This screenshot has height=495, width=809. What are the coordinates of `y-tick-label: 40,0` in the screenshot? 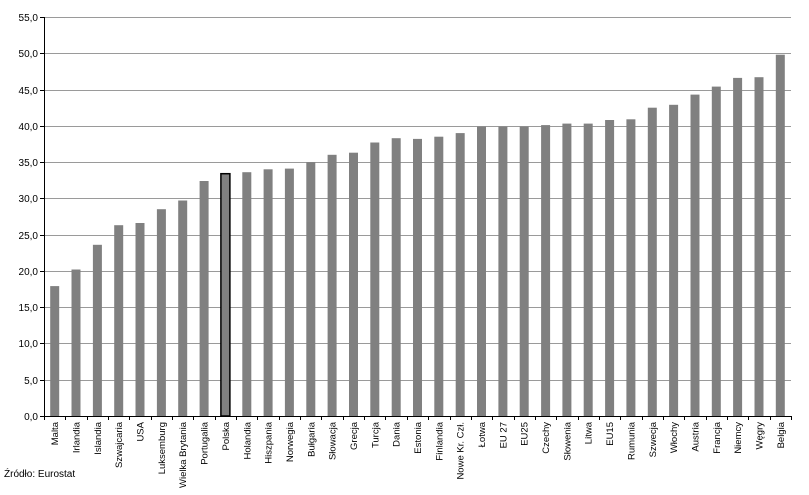 It's located at (29, 127).